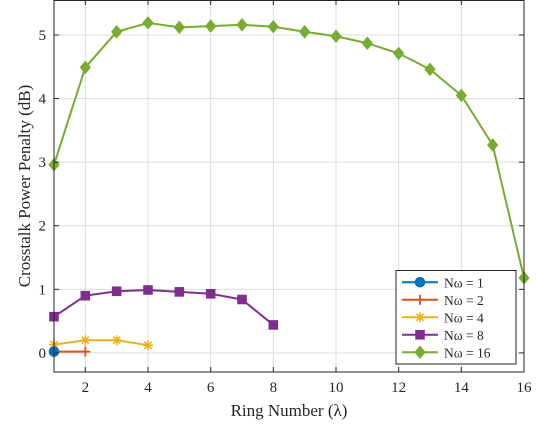 The image size is (541, 426). Describe the element at coordinates (443, 335) in the screenshot. I see `legend-entry: Nω = 8` at that location.